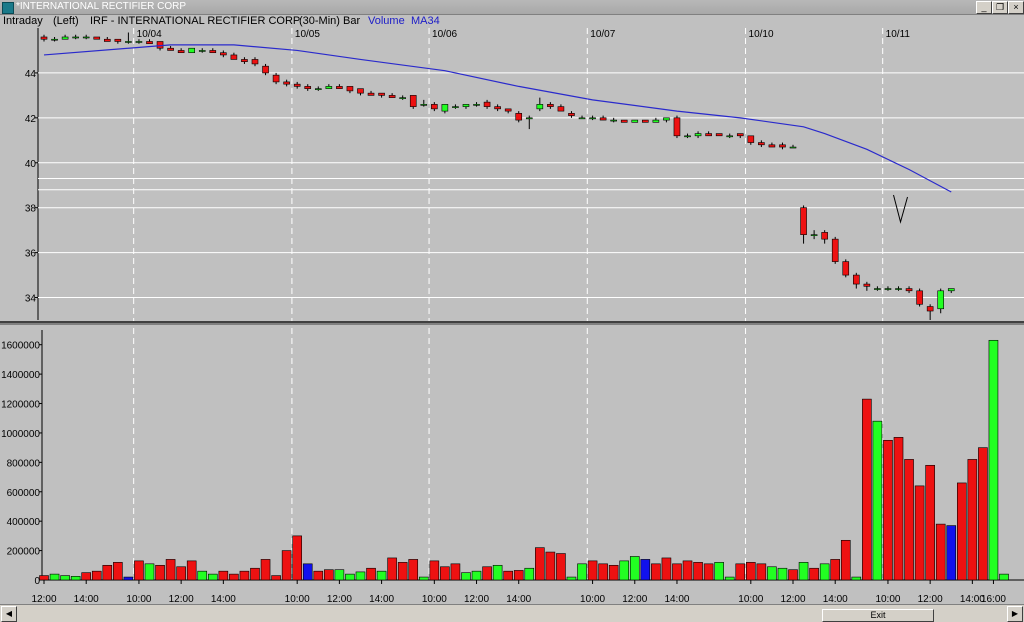 This screenshot has height=622, width=1024. What do you see at coordinates (31, 254) in the screenshot?
I see `price-tick-label: 36` at bounding box center [31, 254].